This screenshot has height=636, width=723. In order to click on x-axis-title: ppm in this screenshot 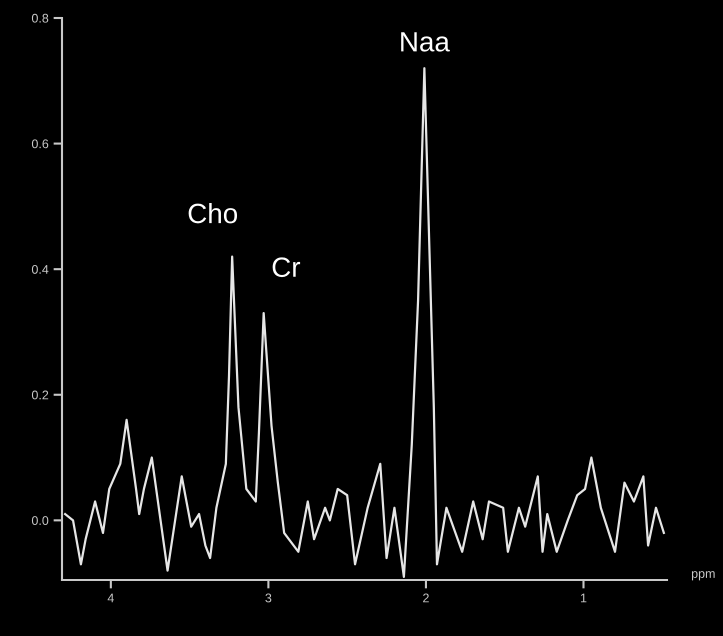, I will do `click(703, 575)`.